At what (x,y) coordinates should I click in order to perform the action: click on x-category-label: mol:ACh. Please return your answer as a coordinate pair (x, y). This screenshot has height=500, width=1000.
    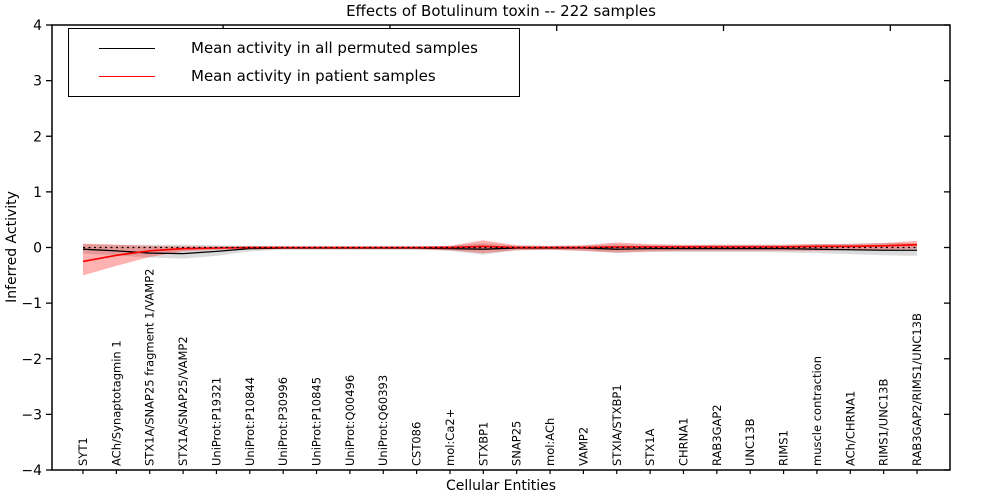
    Looking at the image, I should click on (550, 442).